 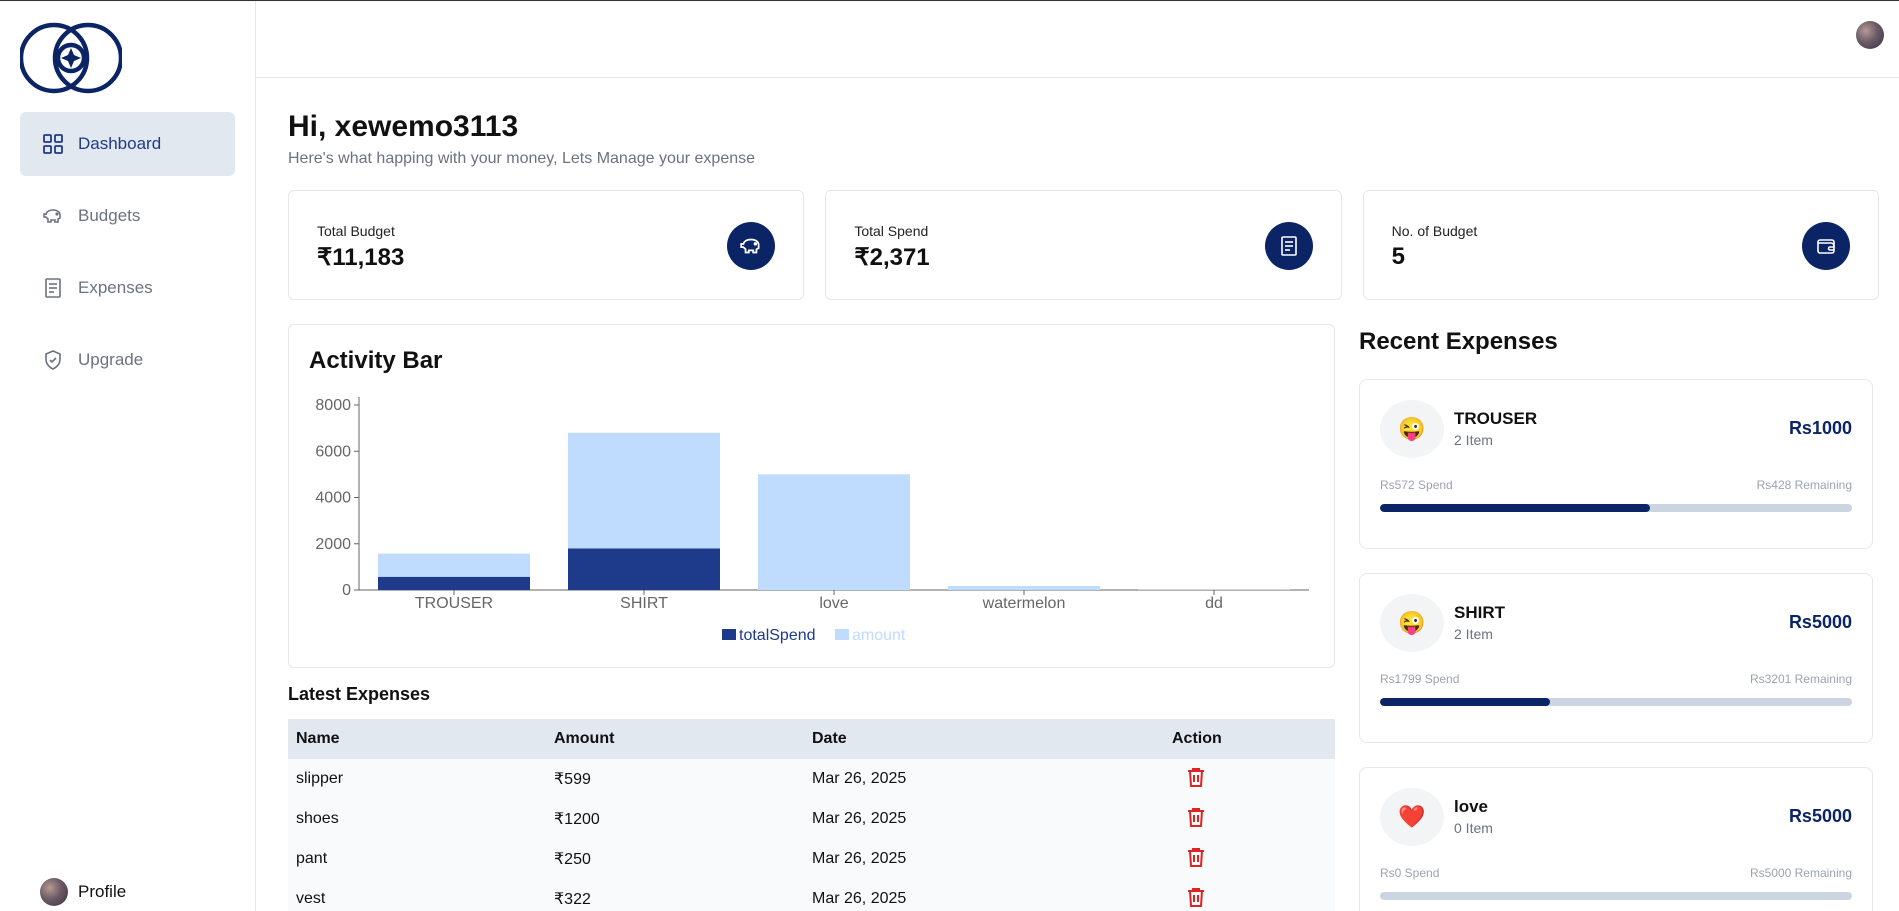 I want to click on card-value: 5, so click(x=1398, y=256).